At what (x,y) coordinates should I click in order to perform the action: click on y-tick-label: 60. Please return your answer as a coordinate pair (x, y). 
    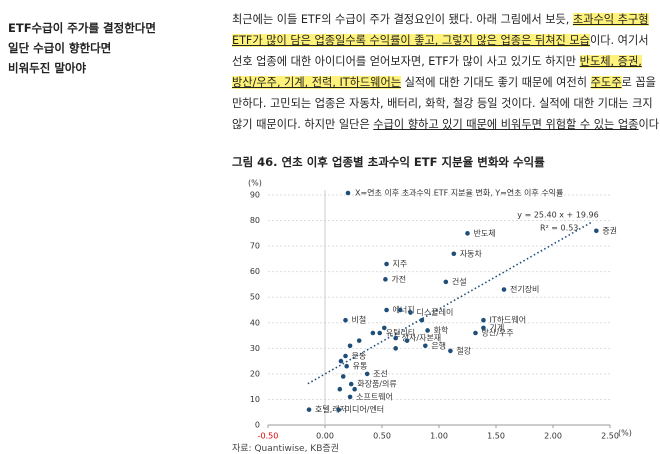
    Looking at the image, I should click on (255, 271).